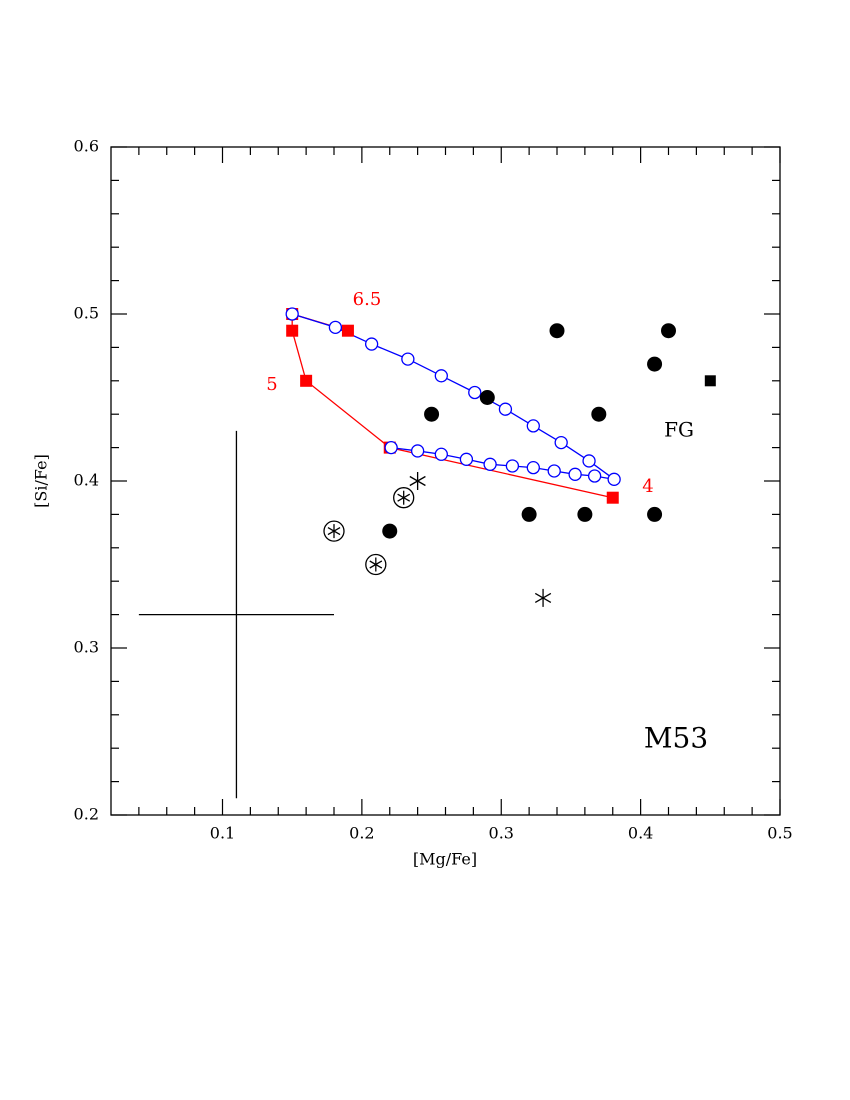 The width and height of the screenshot is (850, 1100). Describe the element at coordinates (86, 480) in the screenshot. I see `y-tick-label: 0.4` at that location.